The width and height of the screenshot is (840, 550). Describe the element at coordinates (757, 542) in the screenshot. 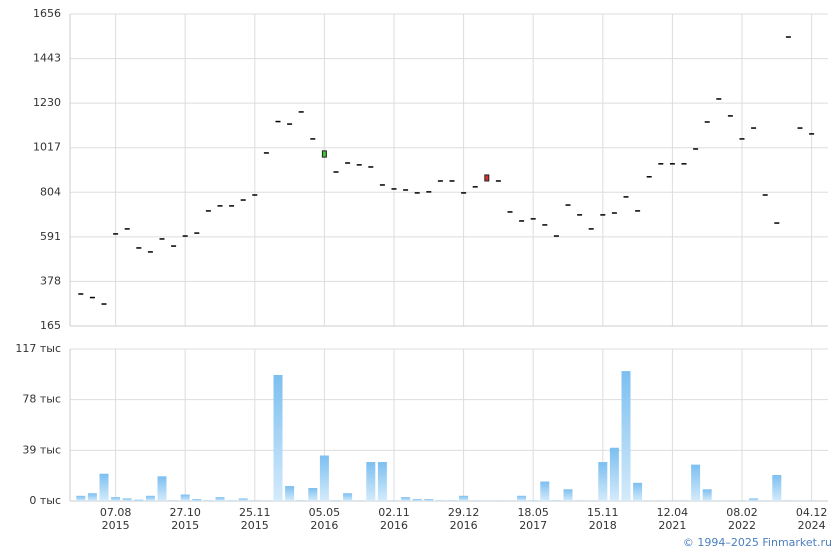

I see `copyright: © 1994–2025 Finmarket.ru` at that location.